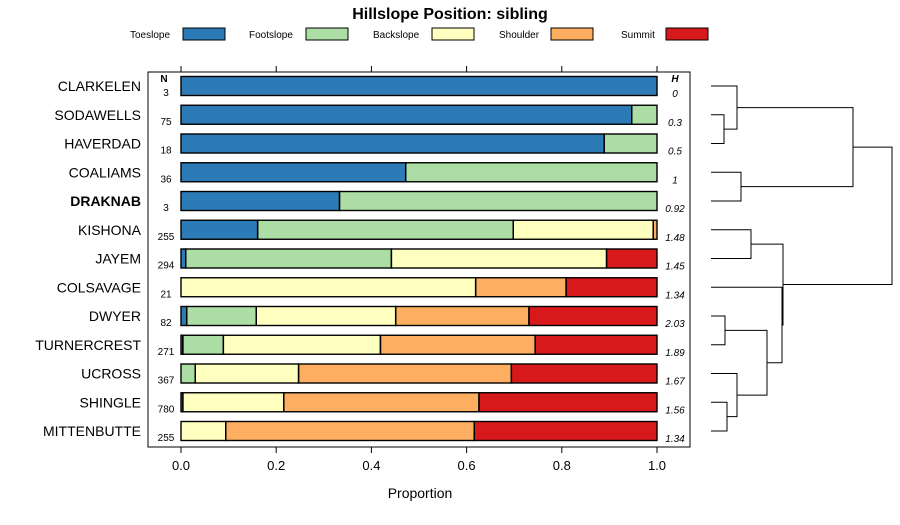 The image size is (900, 525). I want to click on row-h: 1.67, so click(675, 382).